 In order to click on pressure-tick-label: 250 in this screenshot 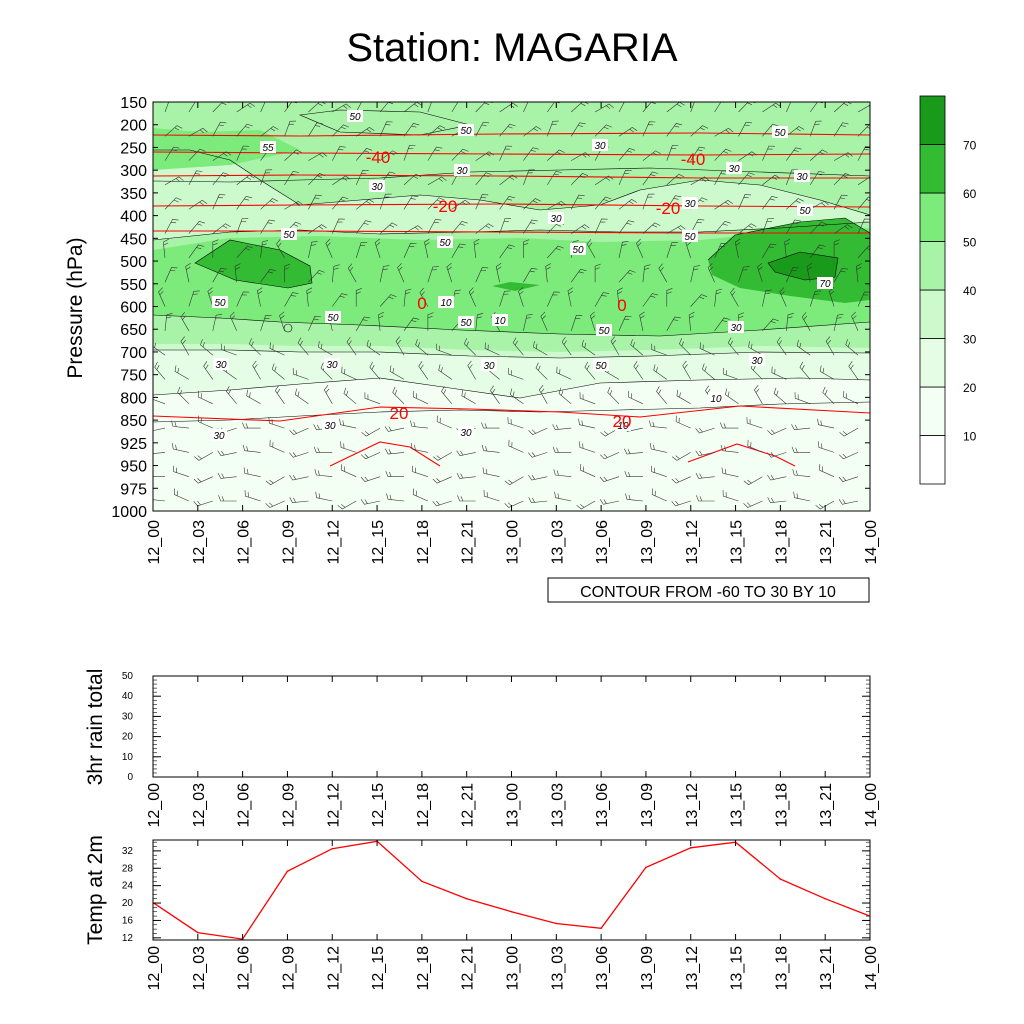, I will do `click(133, 148)`.